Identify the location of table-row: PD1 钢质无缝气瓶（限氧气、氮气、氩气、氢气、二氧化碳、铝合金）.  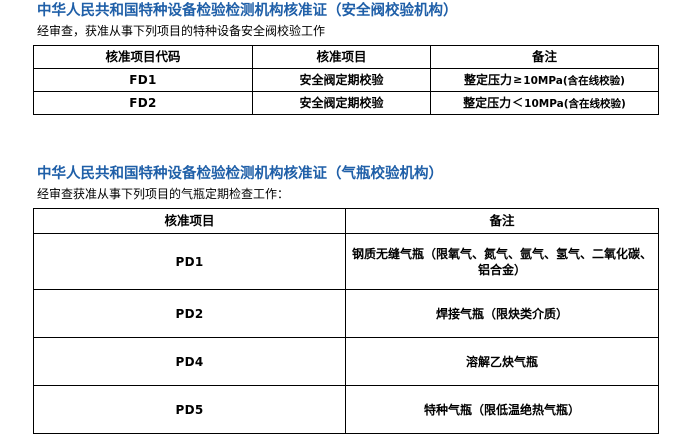
(346, 261).